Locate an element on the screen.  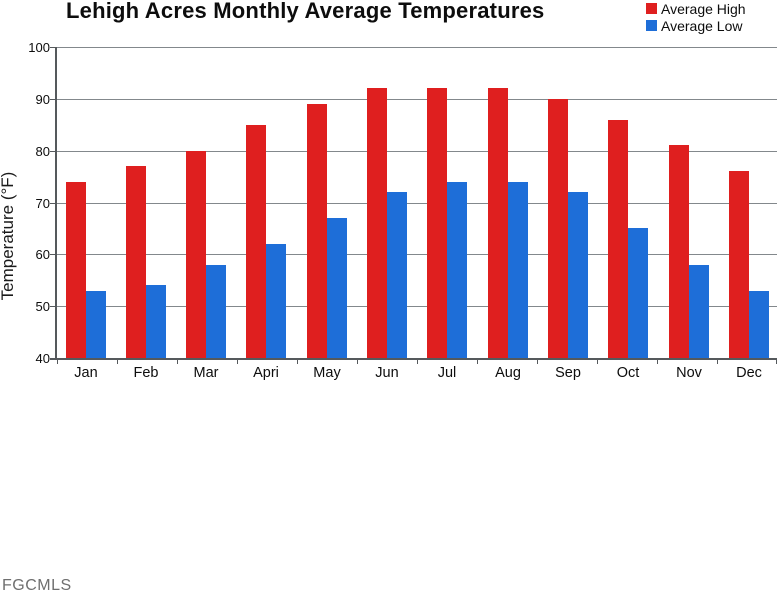
x-category-label: Dec is located at coordinates (749, 373).